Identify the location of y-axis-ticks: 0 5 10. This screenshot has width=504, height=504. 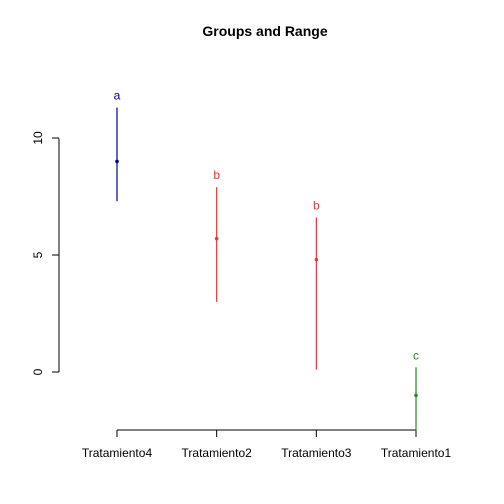
(45, 253).